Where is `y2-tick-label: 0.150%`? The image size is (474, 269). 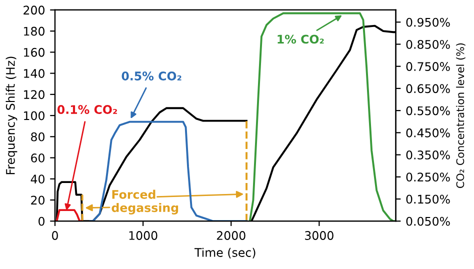 y2-tick-label: 0.150% is located at coordinates (428, 199).